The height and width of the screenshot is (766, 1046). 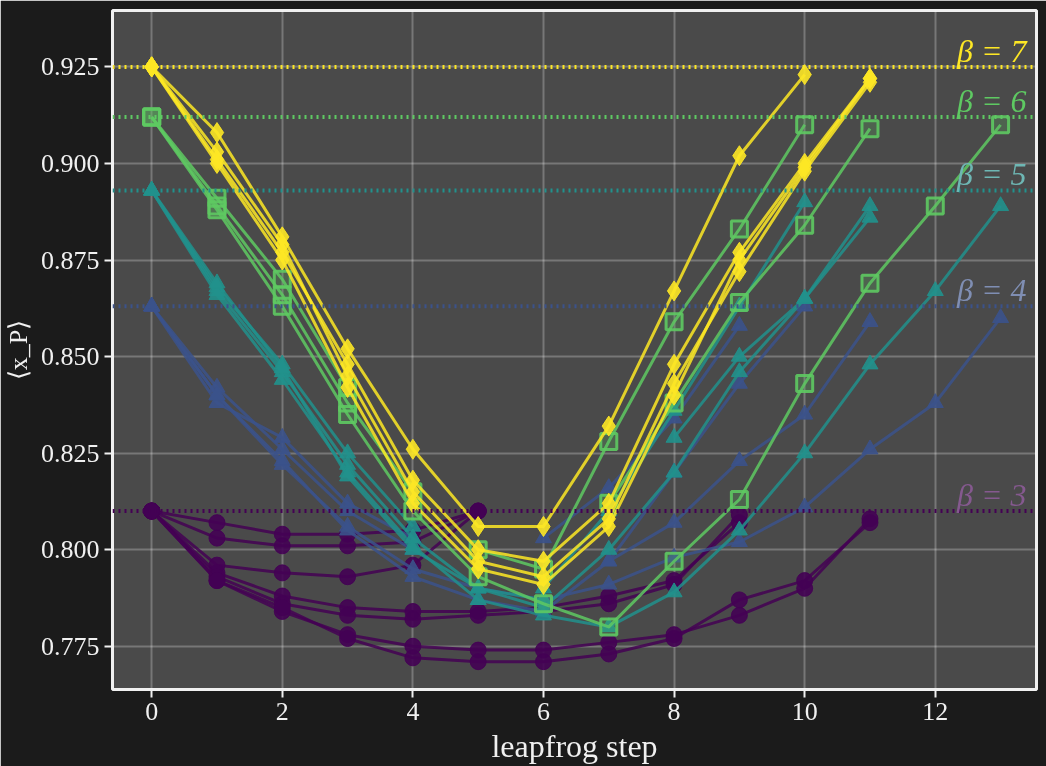 What do you see at coordinates (574, 745) in the screenshot?
I see `x-axis-title: leapfrog step` at bounding box center [574, 745].